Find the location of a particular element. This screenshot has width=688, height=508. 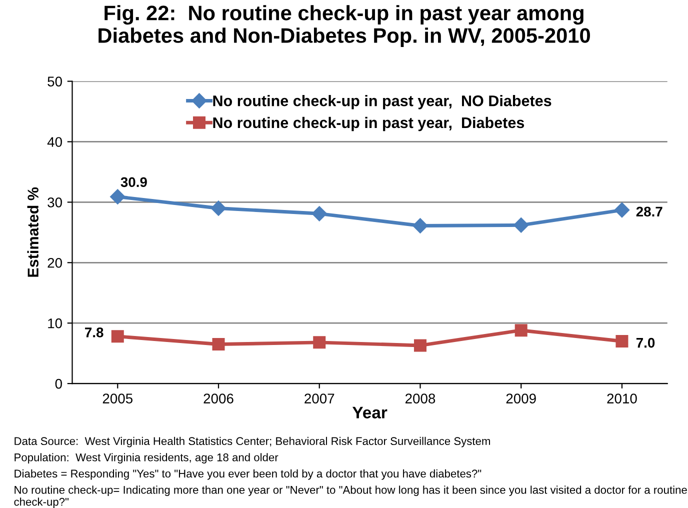

text: Diabetes = Responding "Yes" to "Have you ever been told by a doctor that you have diabetes?" is located at coordinates (248, 474).